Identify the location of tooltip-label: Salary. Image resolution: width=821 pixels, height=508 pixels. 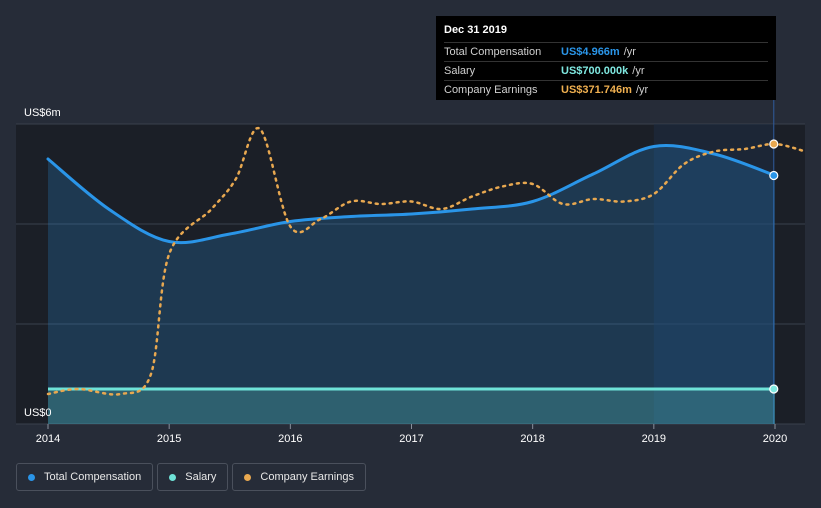
(460, 71).